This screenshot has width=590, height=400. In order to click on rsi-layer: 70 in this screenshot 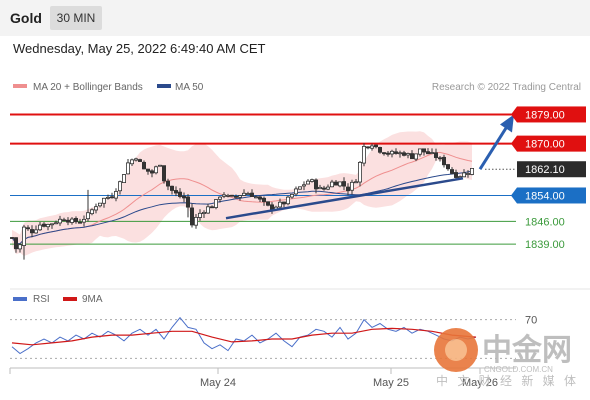, I will do `click(273, 337)`.